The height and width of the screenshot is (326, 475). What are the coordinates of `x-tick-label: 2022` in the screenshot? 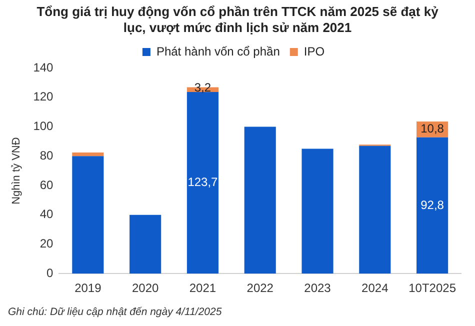 It's located at (260, 288).